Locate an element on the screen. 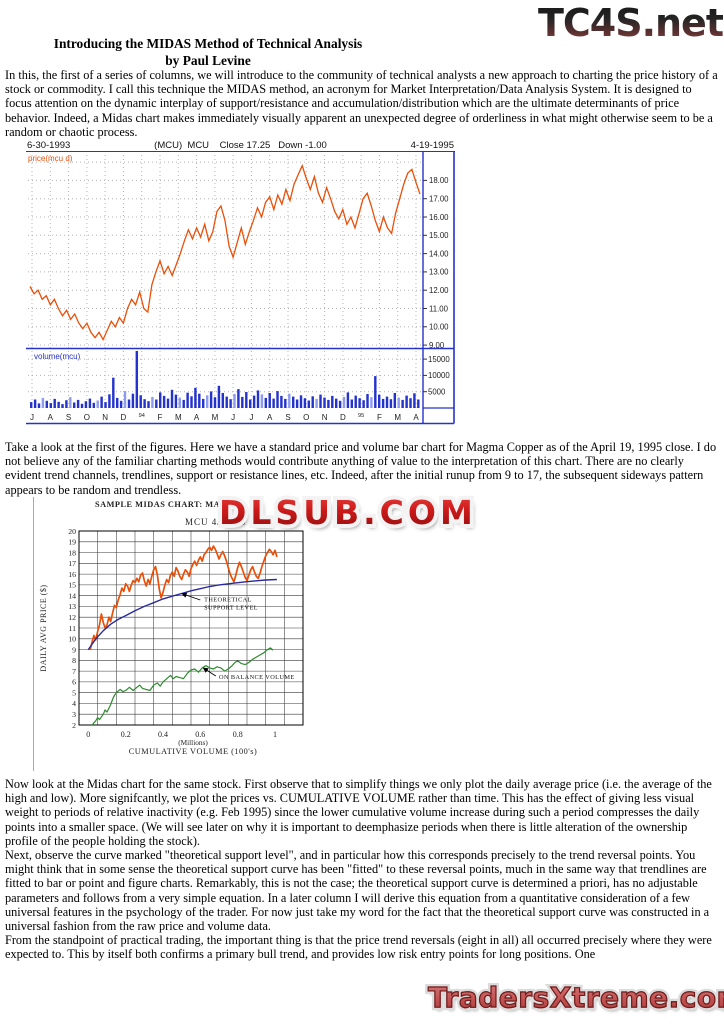  ytick-label: 12 is located at coordinates (72, 617).